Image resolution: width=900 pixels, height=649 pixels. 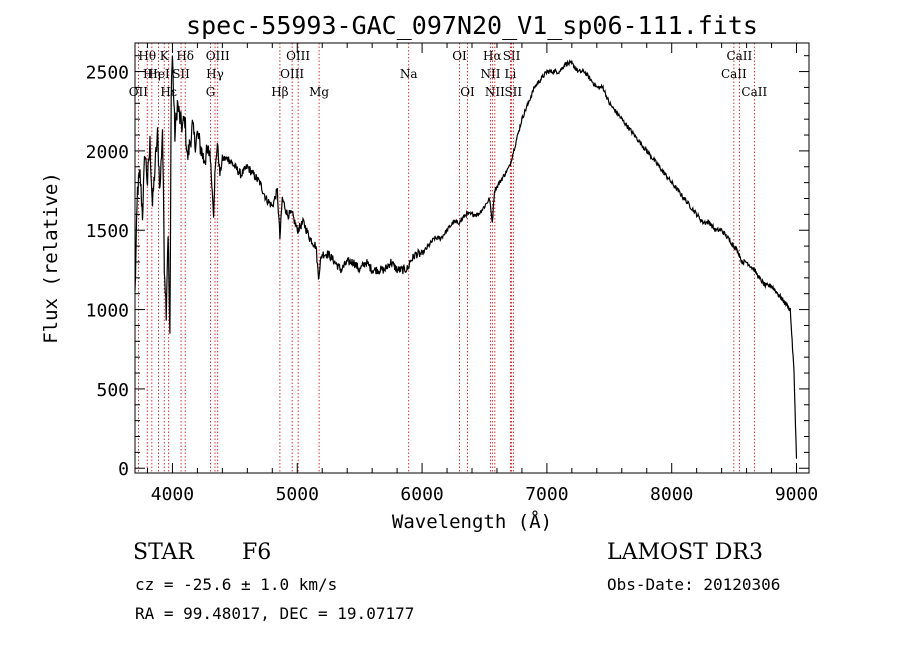 What do you see at coordinates (472, 521) in the screenshot?
I see `x-axis-label: Wavelength (Å)` at bounding box center [472, 521].